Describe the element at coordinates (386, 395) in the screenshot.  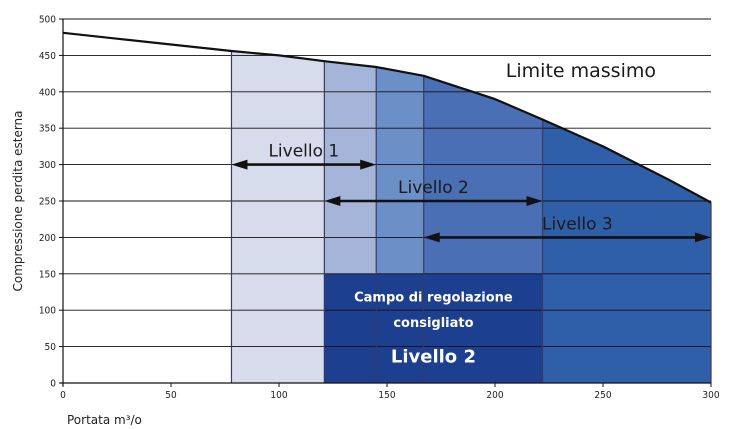
I see `x-tick-label: 150` at that location.